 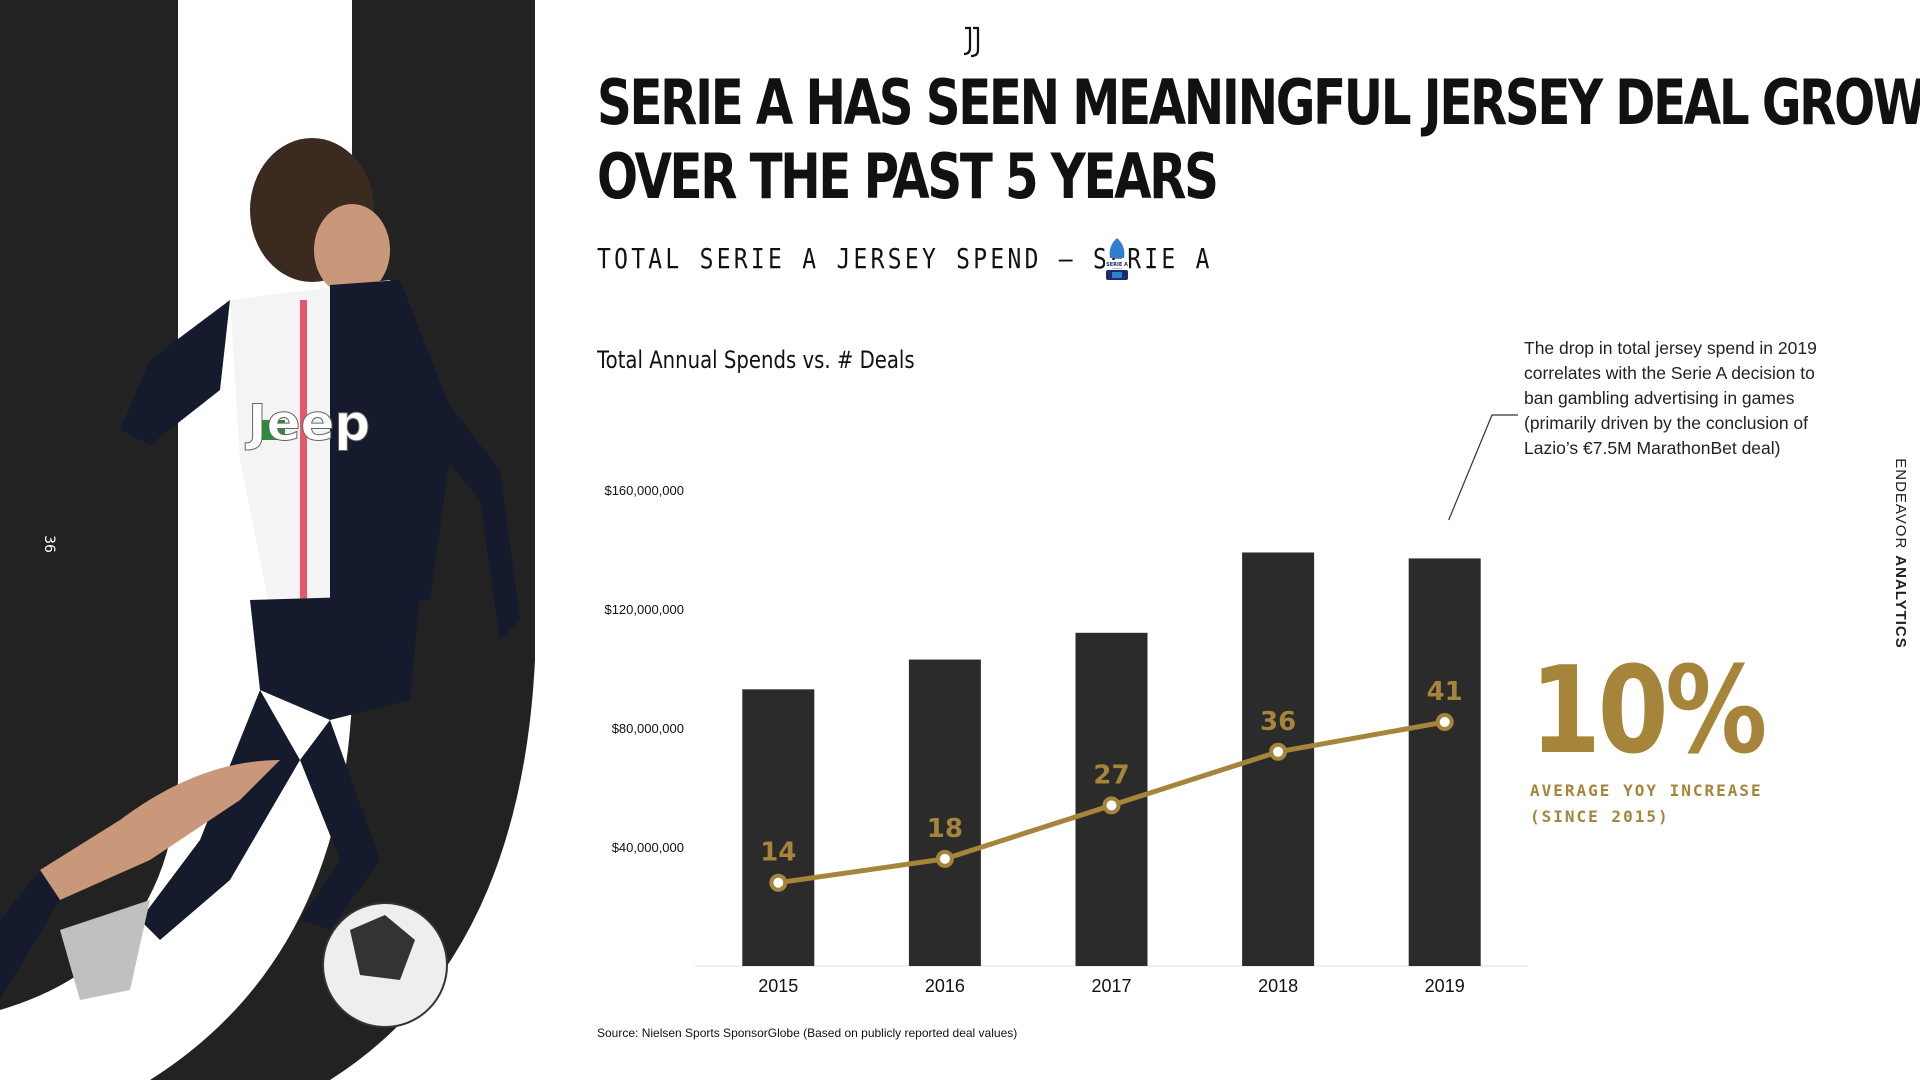 What do you see at coordinates (1650, 804) in the screenshot?
I see `stat-label: AVERAGE YOY INCREASE (SINCE 2015)` at bounding box center [1650, 804].